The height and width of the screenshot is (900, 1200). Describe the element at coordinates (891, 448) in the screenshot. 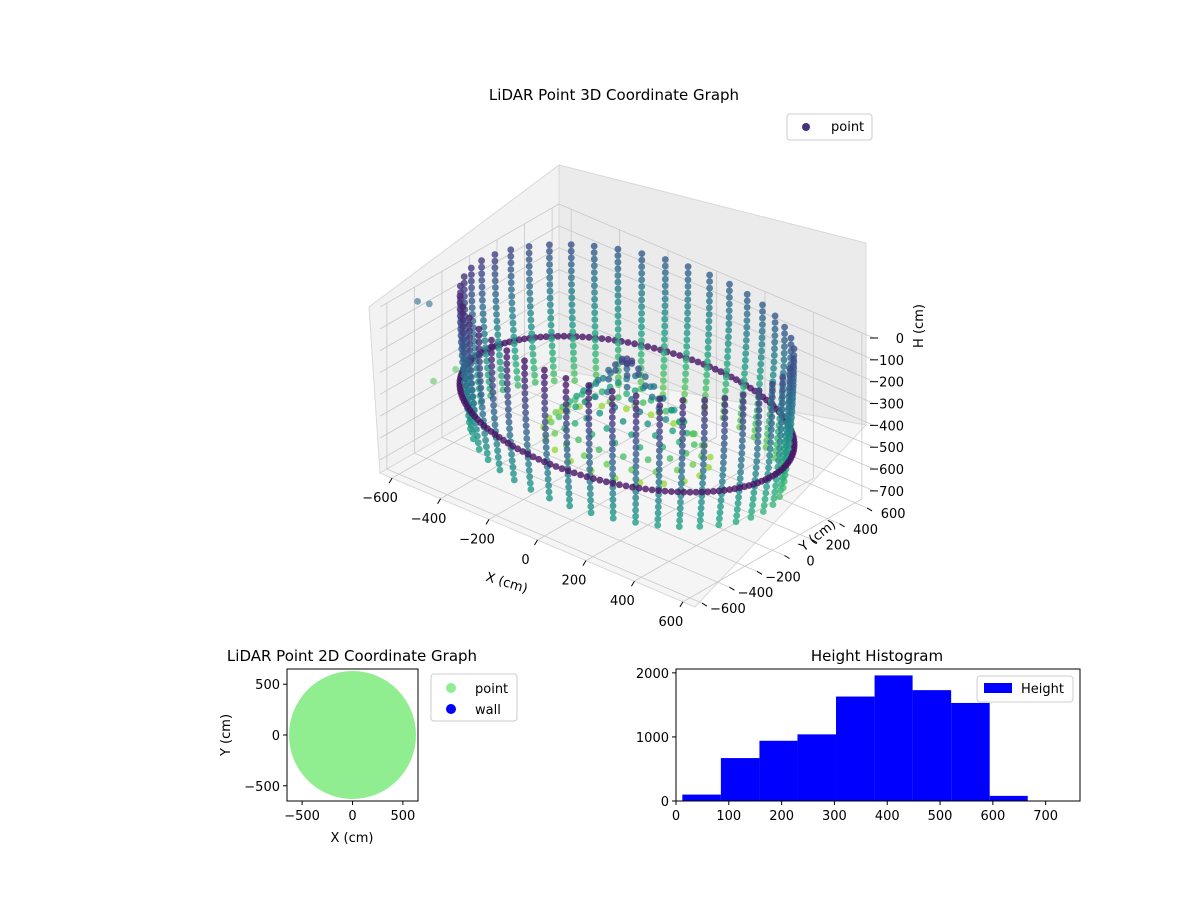

I see `h-tick-label: 500` at that location.